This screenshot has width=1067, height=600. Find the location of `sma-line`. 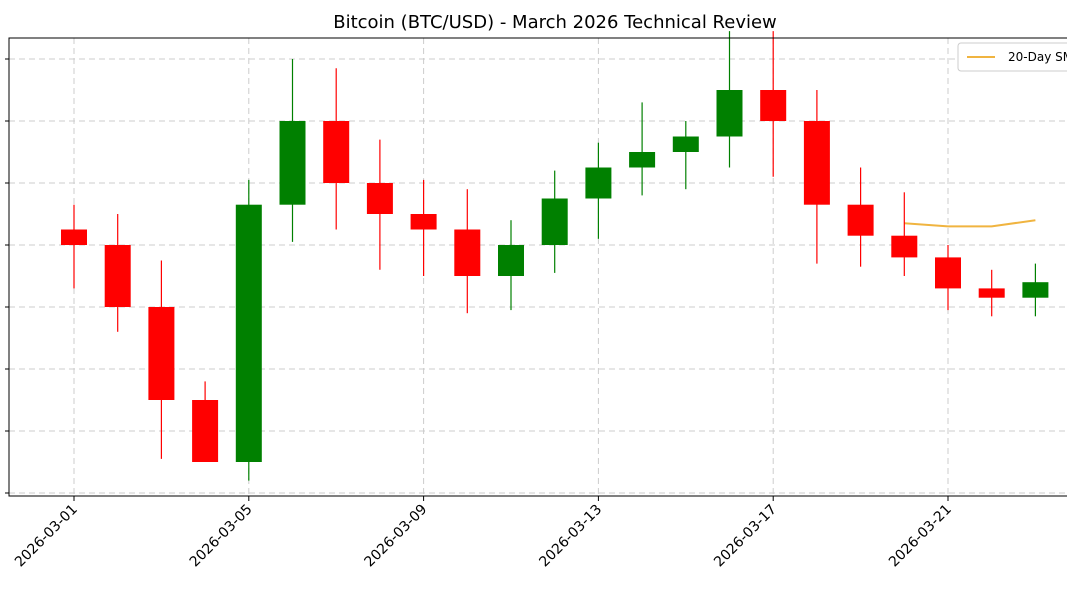

sma-line is located at coordinates (970, 223).